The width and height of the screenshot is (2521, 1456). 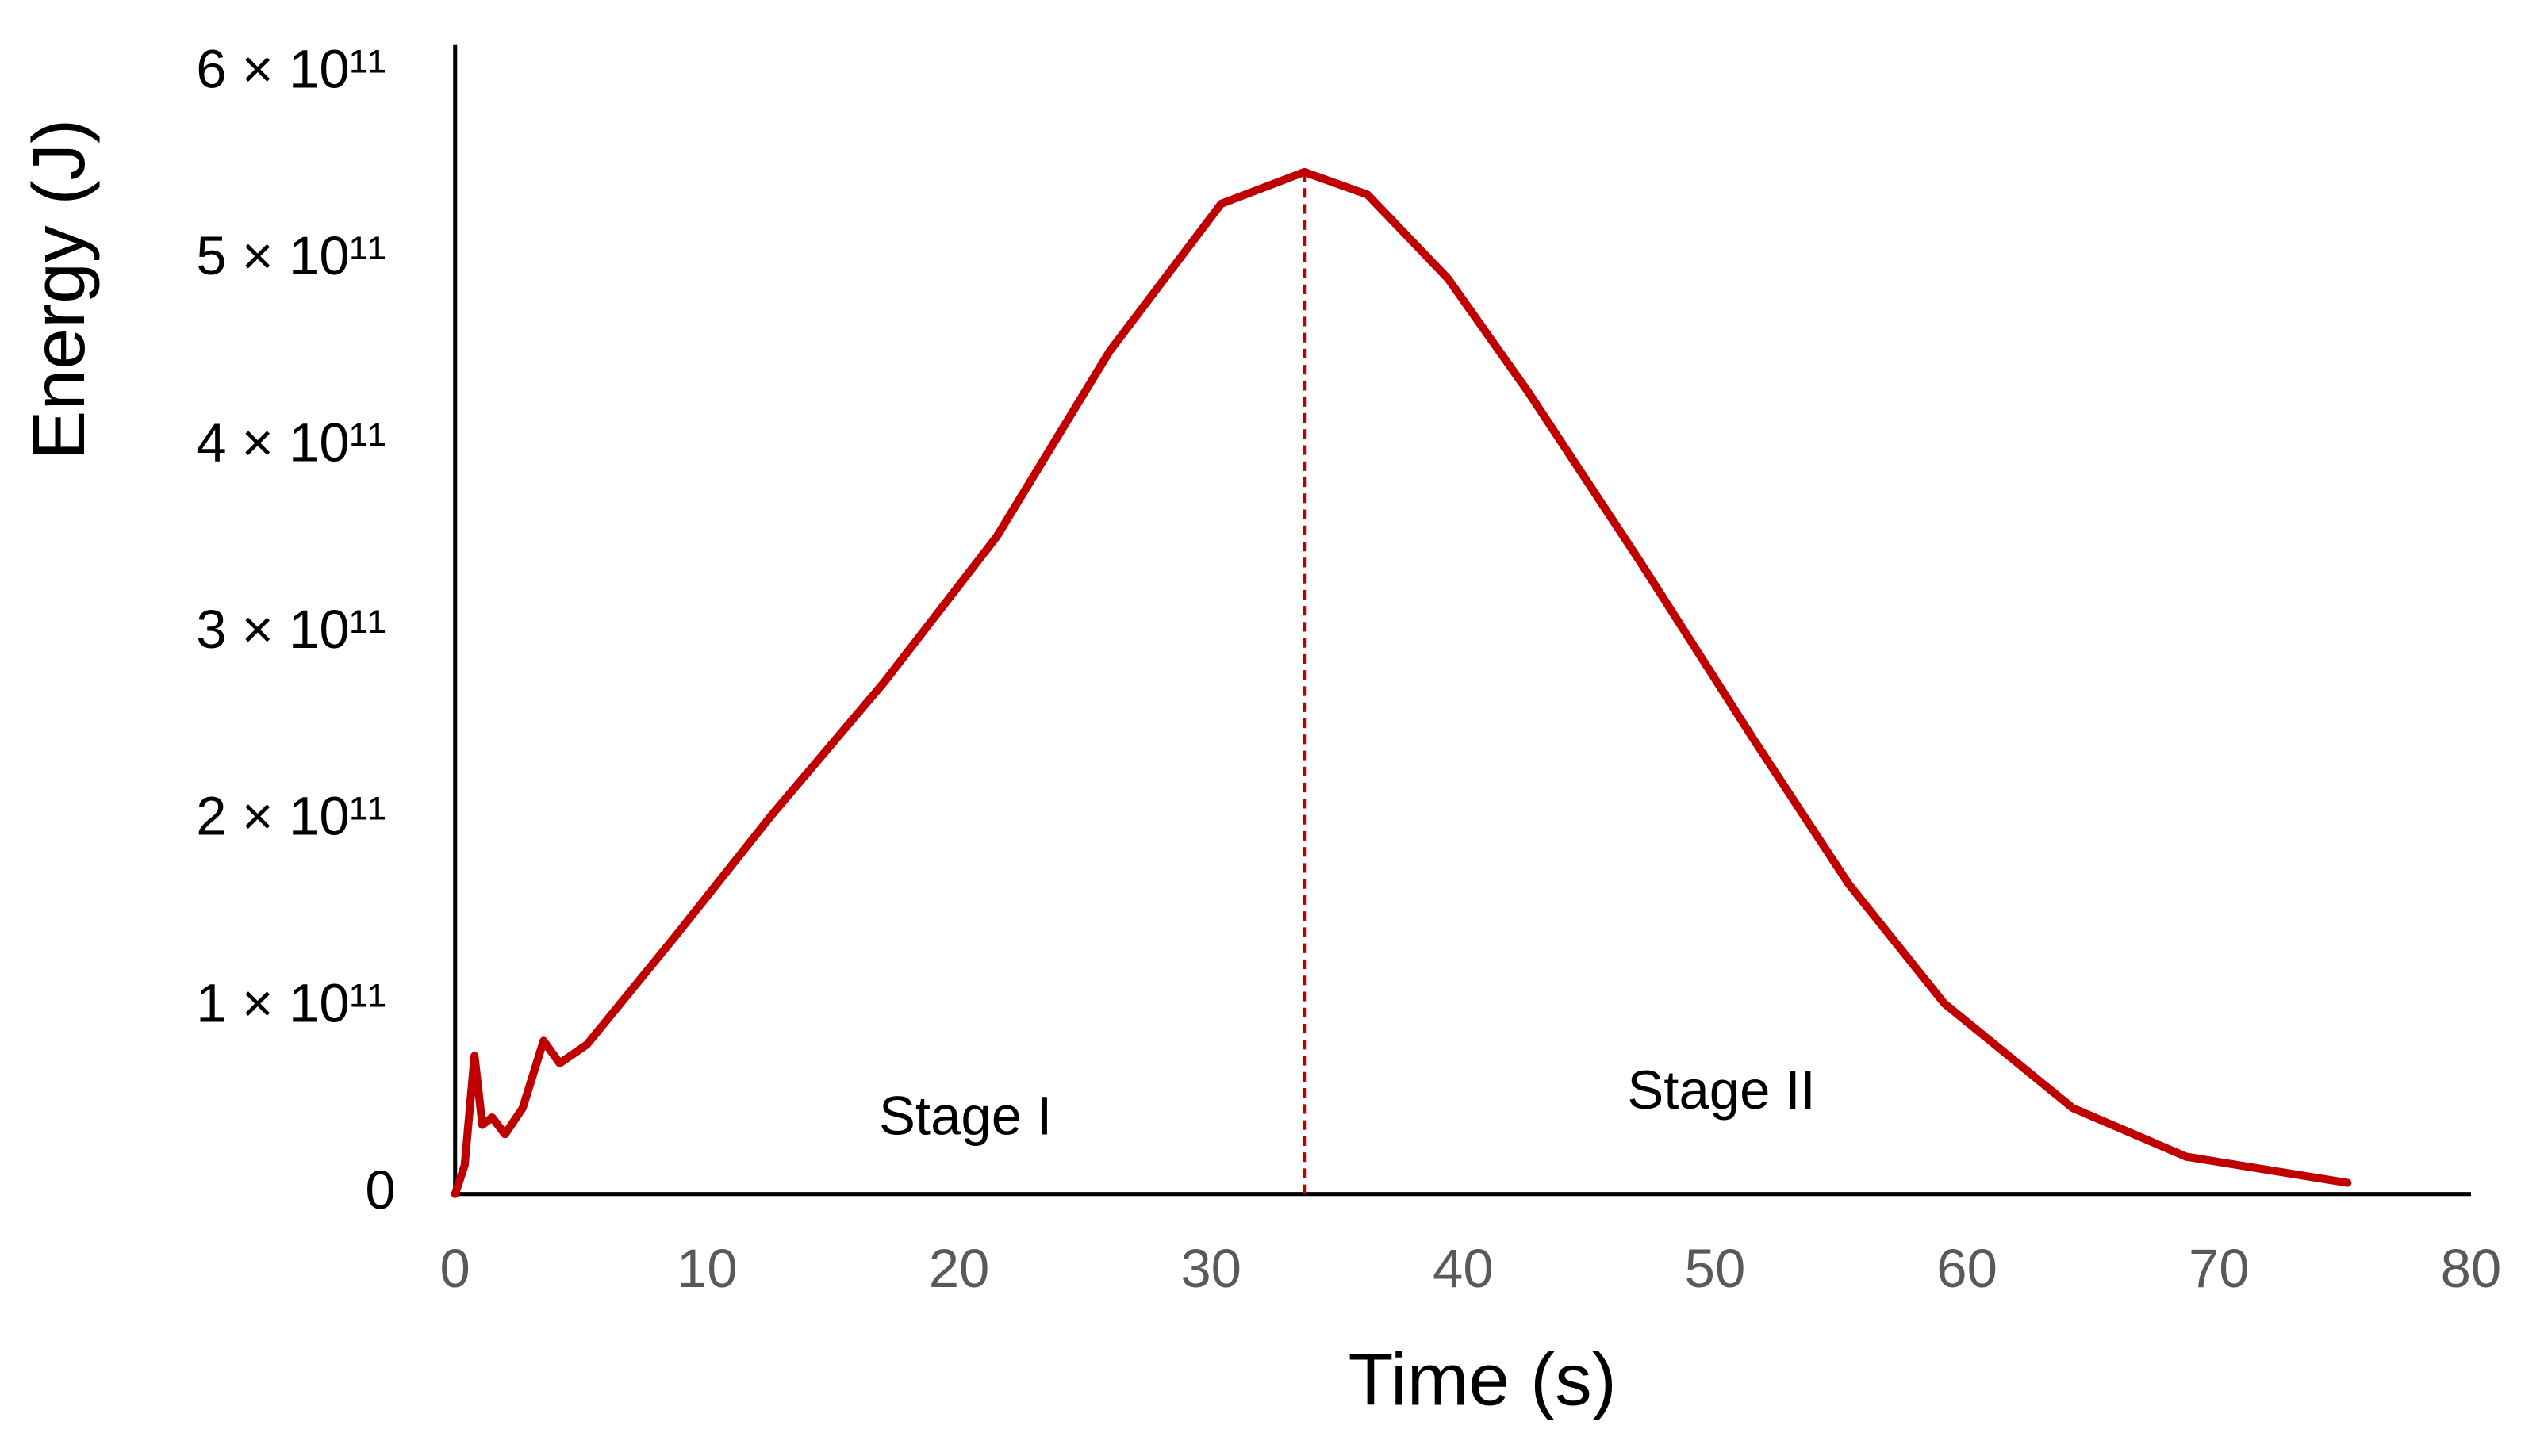 What do you see at coordinates (965, 1116) in the screenshot?
I see `stage-label: Stage I` at bounding box center [965, 1116].